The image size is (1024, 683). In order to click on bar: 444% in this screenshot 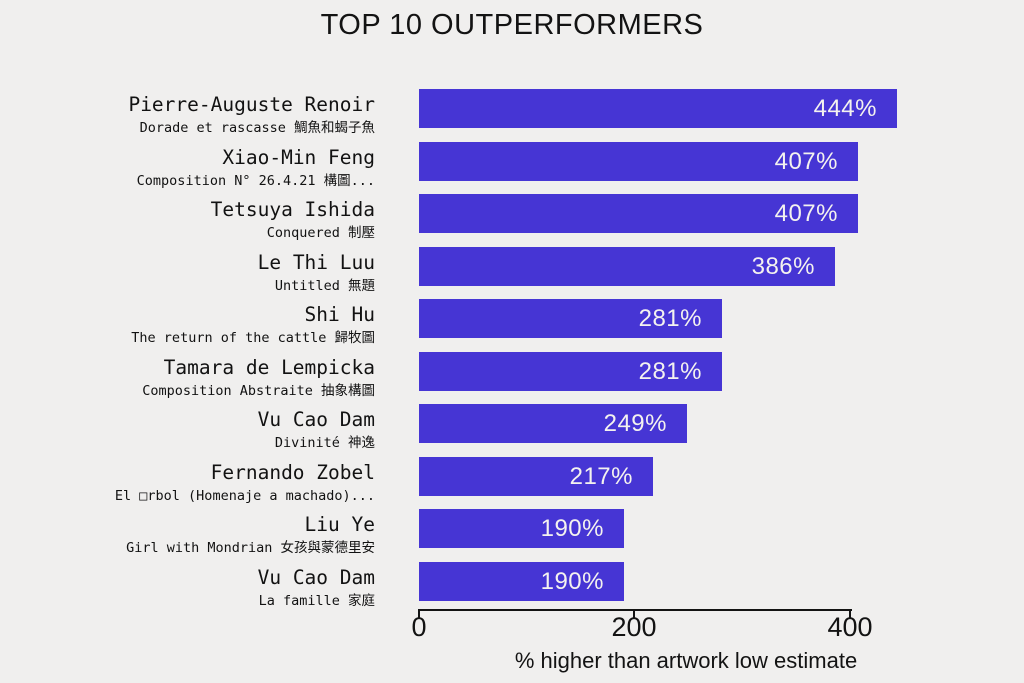, I will do `click(658, 108)`.